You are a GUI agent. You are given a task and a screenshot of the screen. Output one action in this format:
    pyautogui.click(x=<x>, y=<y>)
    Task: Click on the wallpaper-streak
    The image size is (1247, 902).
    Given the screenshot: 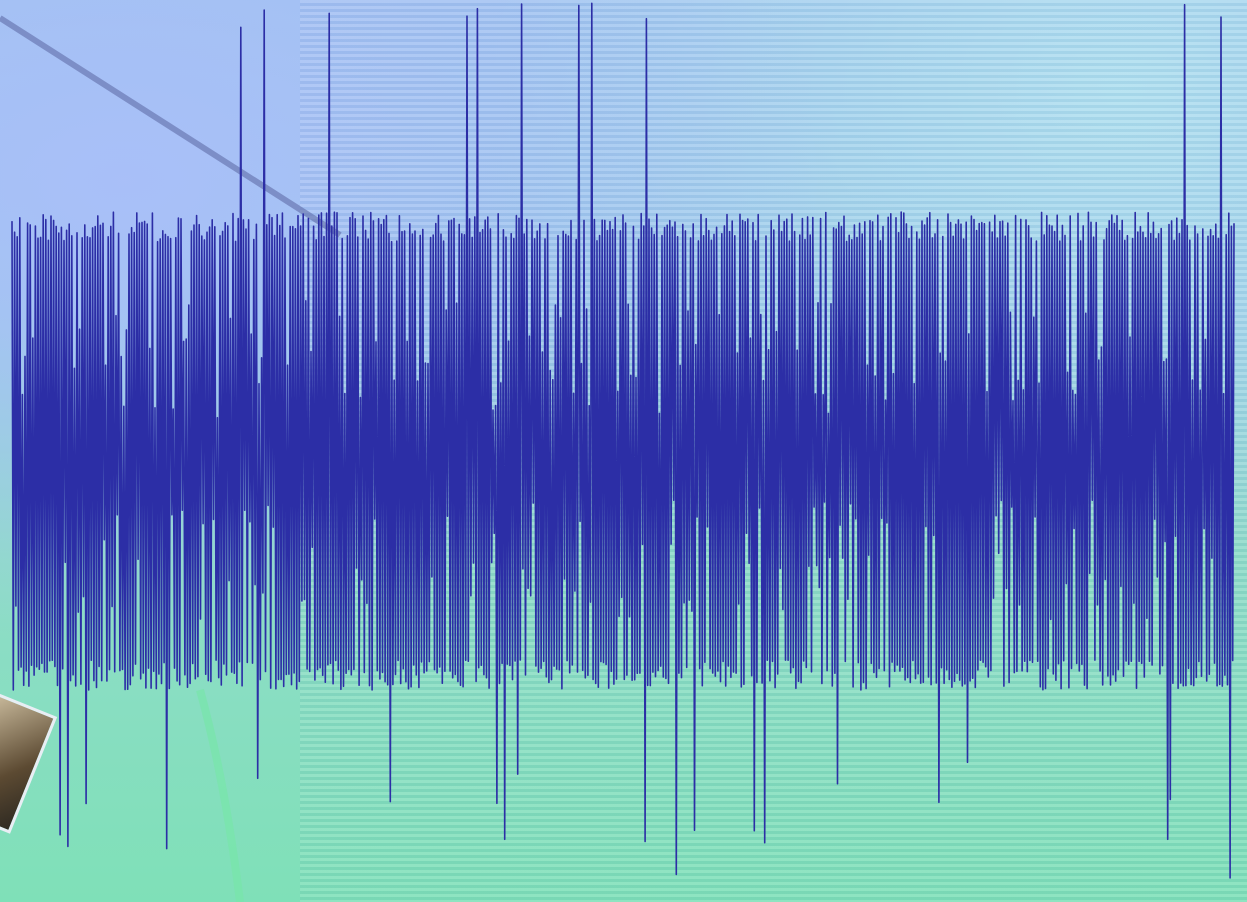 What is the action you would take?
    pyautogui.click(x=171, y=126)
    